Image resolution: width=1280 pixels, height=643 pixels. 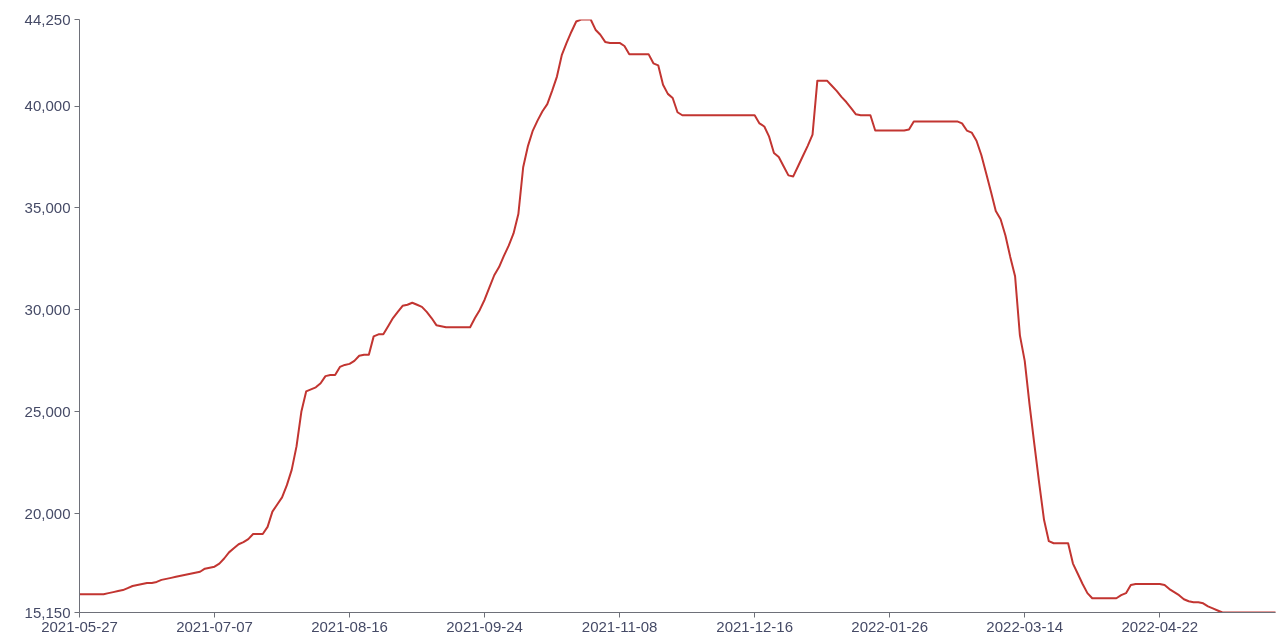 What do you see at coordinates (890, 626) in the screenshot?
I see `x-tick-label: 2022-01-26` at bounding box center [890, 626].